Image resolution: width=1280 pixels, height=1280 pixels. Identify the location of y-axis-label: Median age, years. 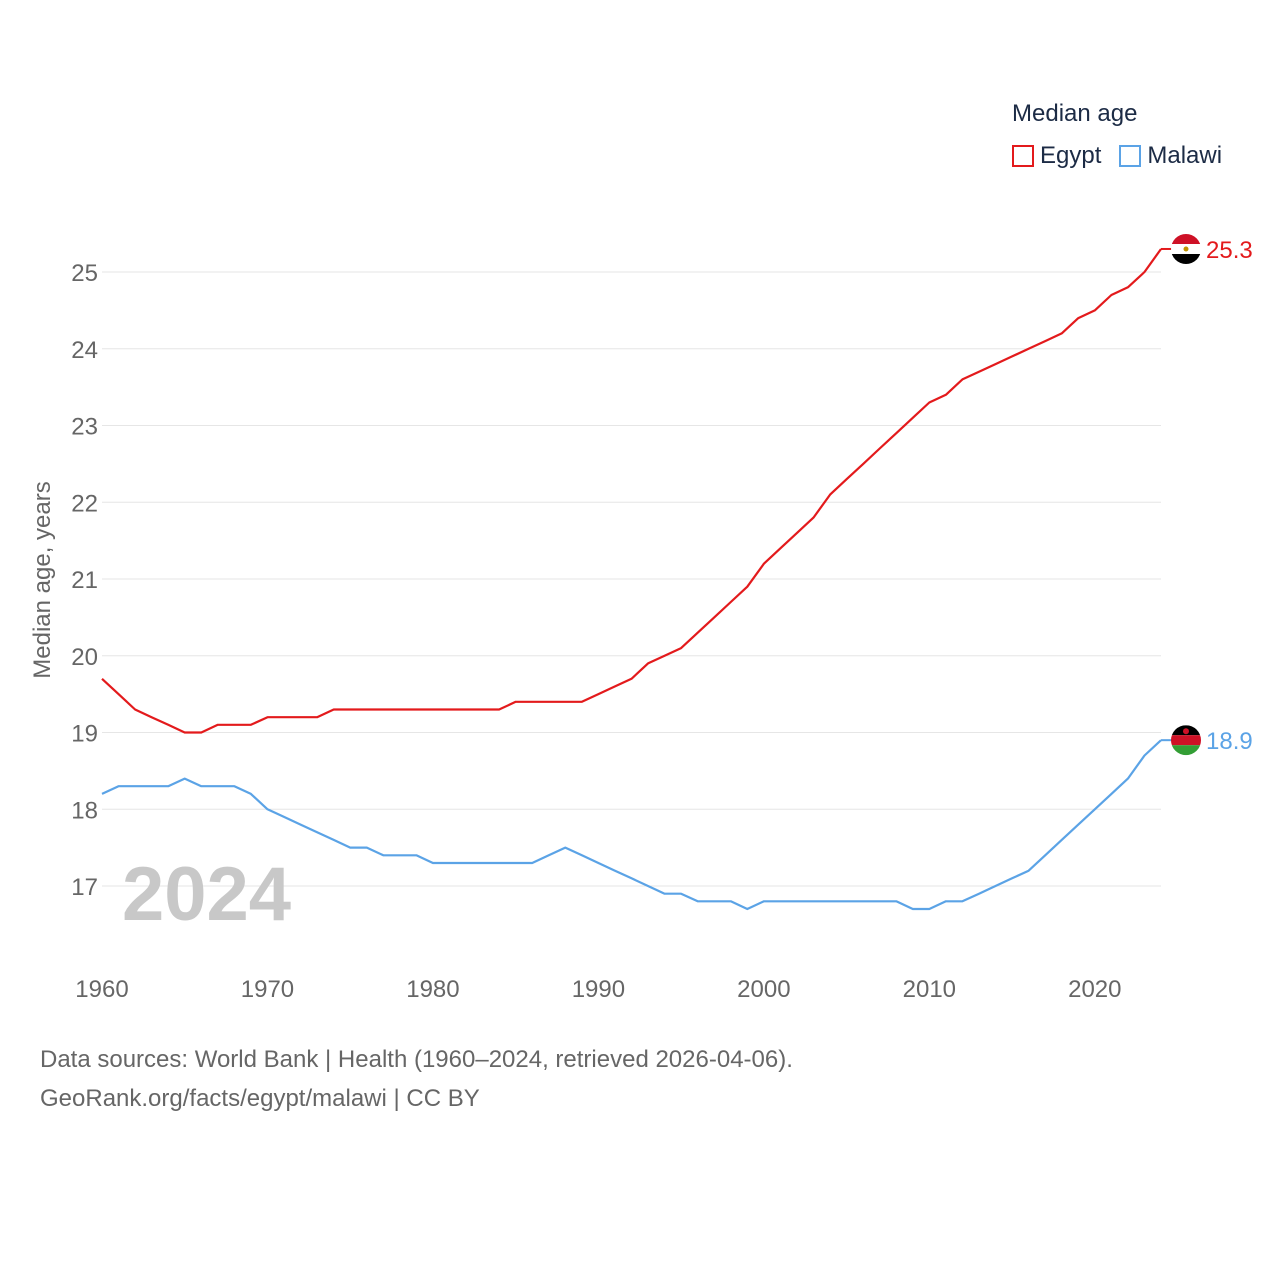
(42, 579).